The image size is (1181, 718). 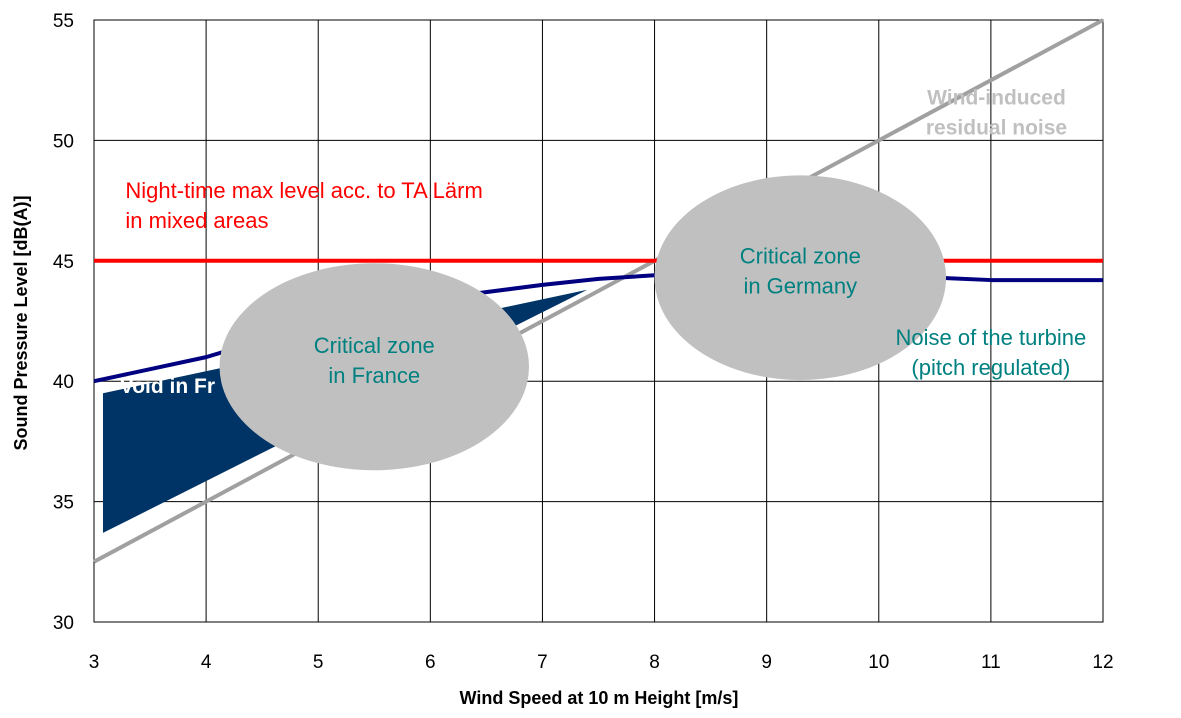 I want to click on critical-zone-label: Critical zone in France, so click(x=374, y=360).